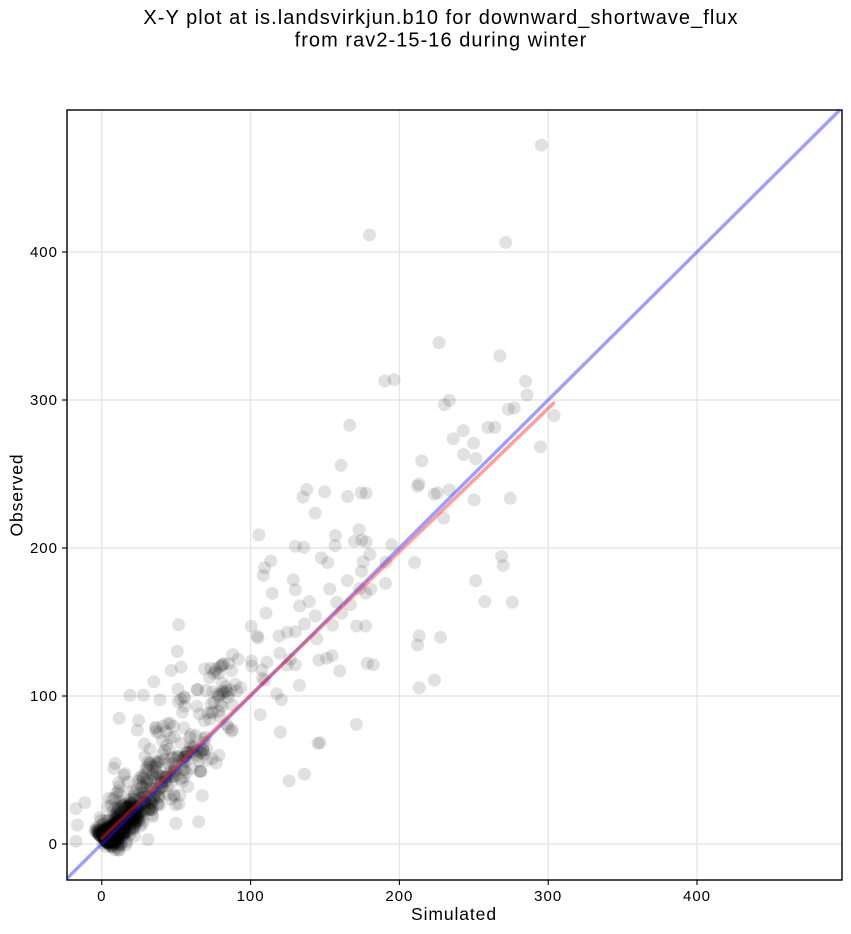  What do you see at coordinates (17, 494) in the screenshot?
I see `svg-text: Observed` at bounding box center [17, 494].